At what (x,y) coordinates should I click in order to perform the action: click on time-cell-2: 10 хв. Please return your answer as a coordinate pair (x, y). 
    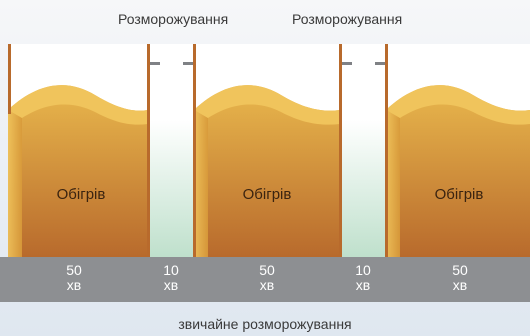
    Looking at the image, I should click on (171, 278).